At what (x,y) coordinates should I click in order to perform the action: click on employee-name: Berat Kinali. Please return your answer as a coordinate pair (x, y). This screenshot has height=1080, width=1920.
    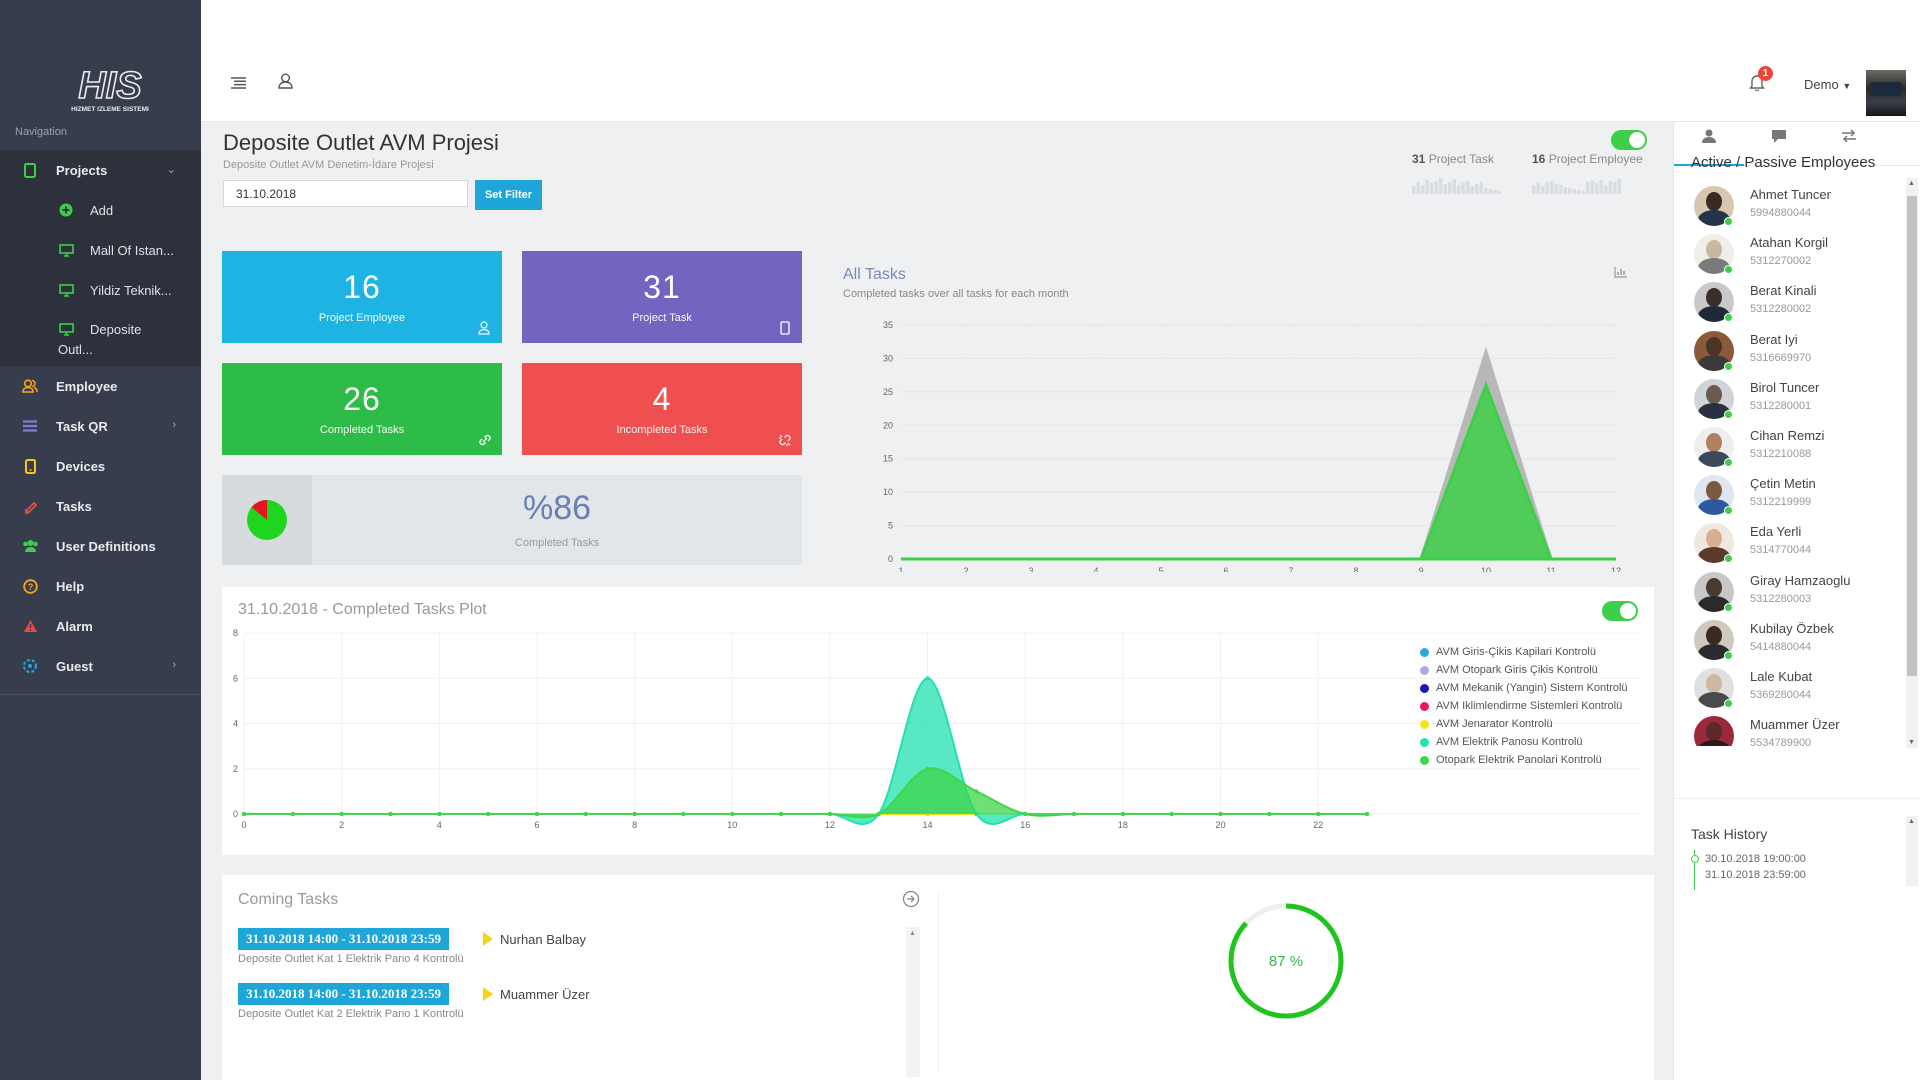
    Looking at the image, I should click on (1783, 291).